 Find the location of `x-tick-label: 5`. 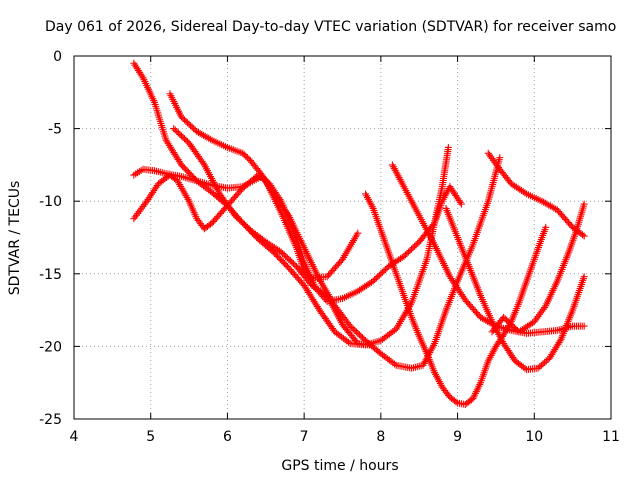

x-tick-label: 5 is located at coordinates (150, 437).